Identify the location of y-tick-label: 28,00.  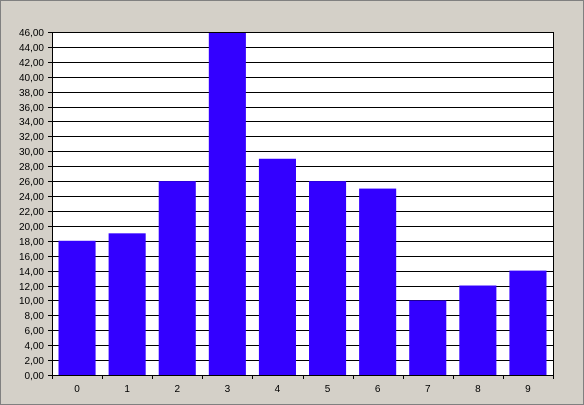
(31, 167).